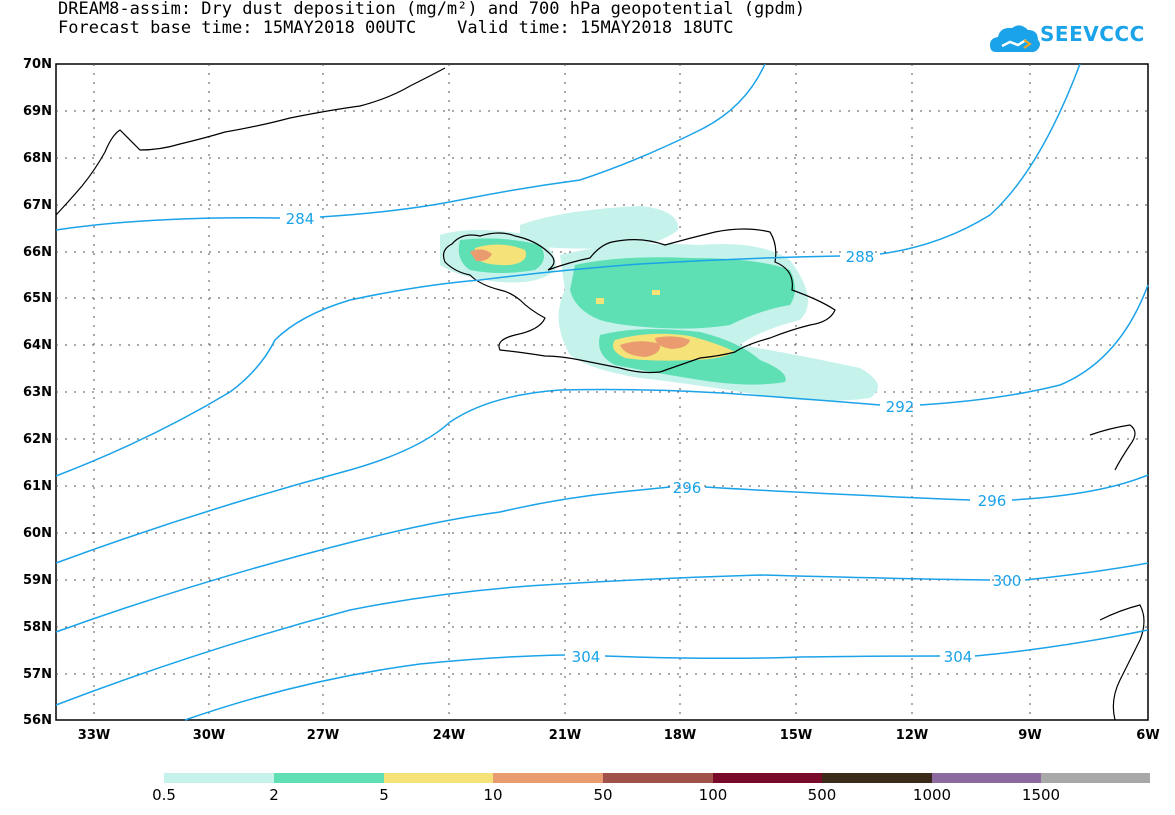 The width and height of the screenshot is (1175, 815). I want to click on legend-colorbar, so click(657, 778).